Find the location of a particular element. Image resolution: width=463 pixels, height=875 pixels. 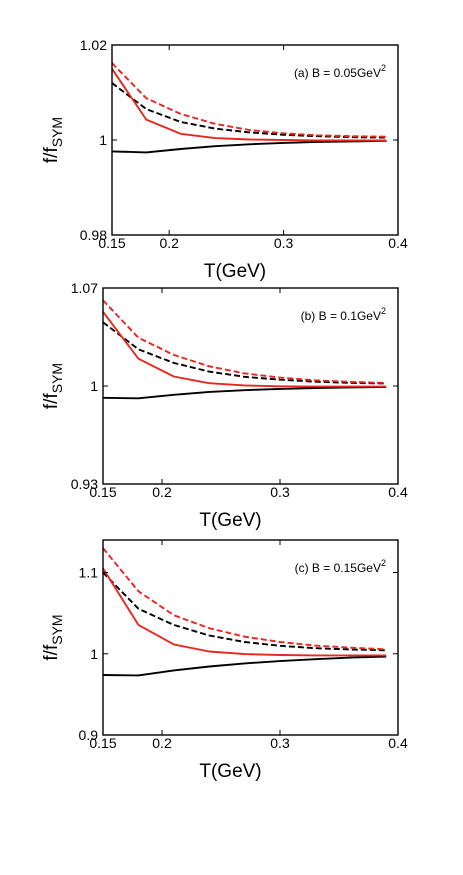

plot-frame is located at coordinates (250, 637).